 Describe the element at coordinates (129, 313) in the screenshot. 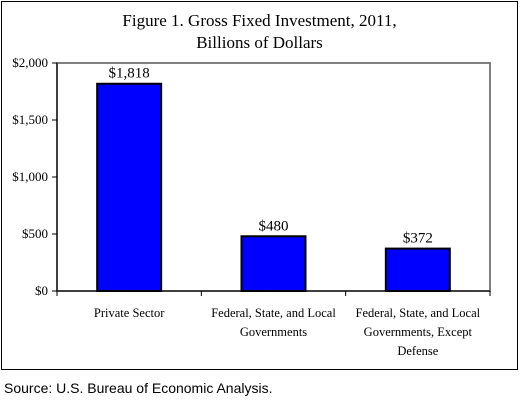

I see `category-label: Private Sector` at that location.